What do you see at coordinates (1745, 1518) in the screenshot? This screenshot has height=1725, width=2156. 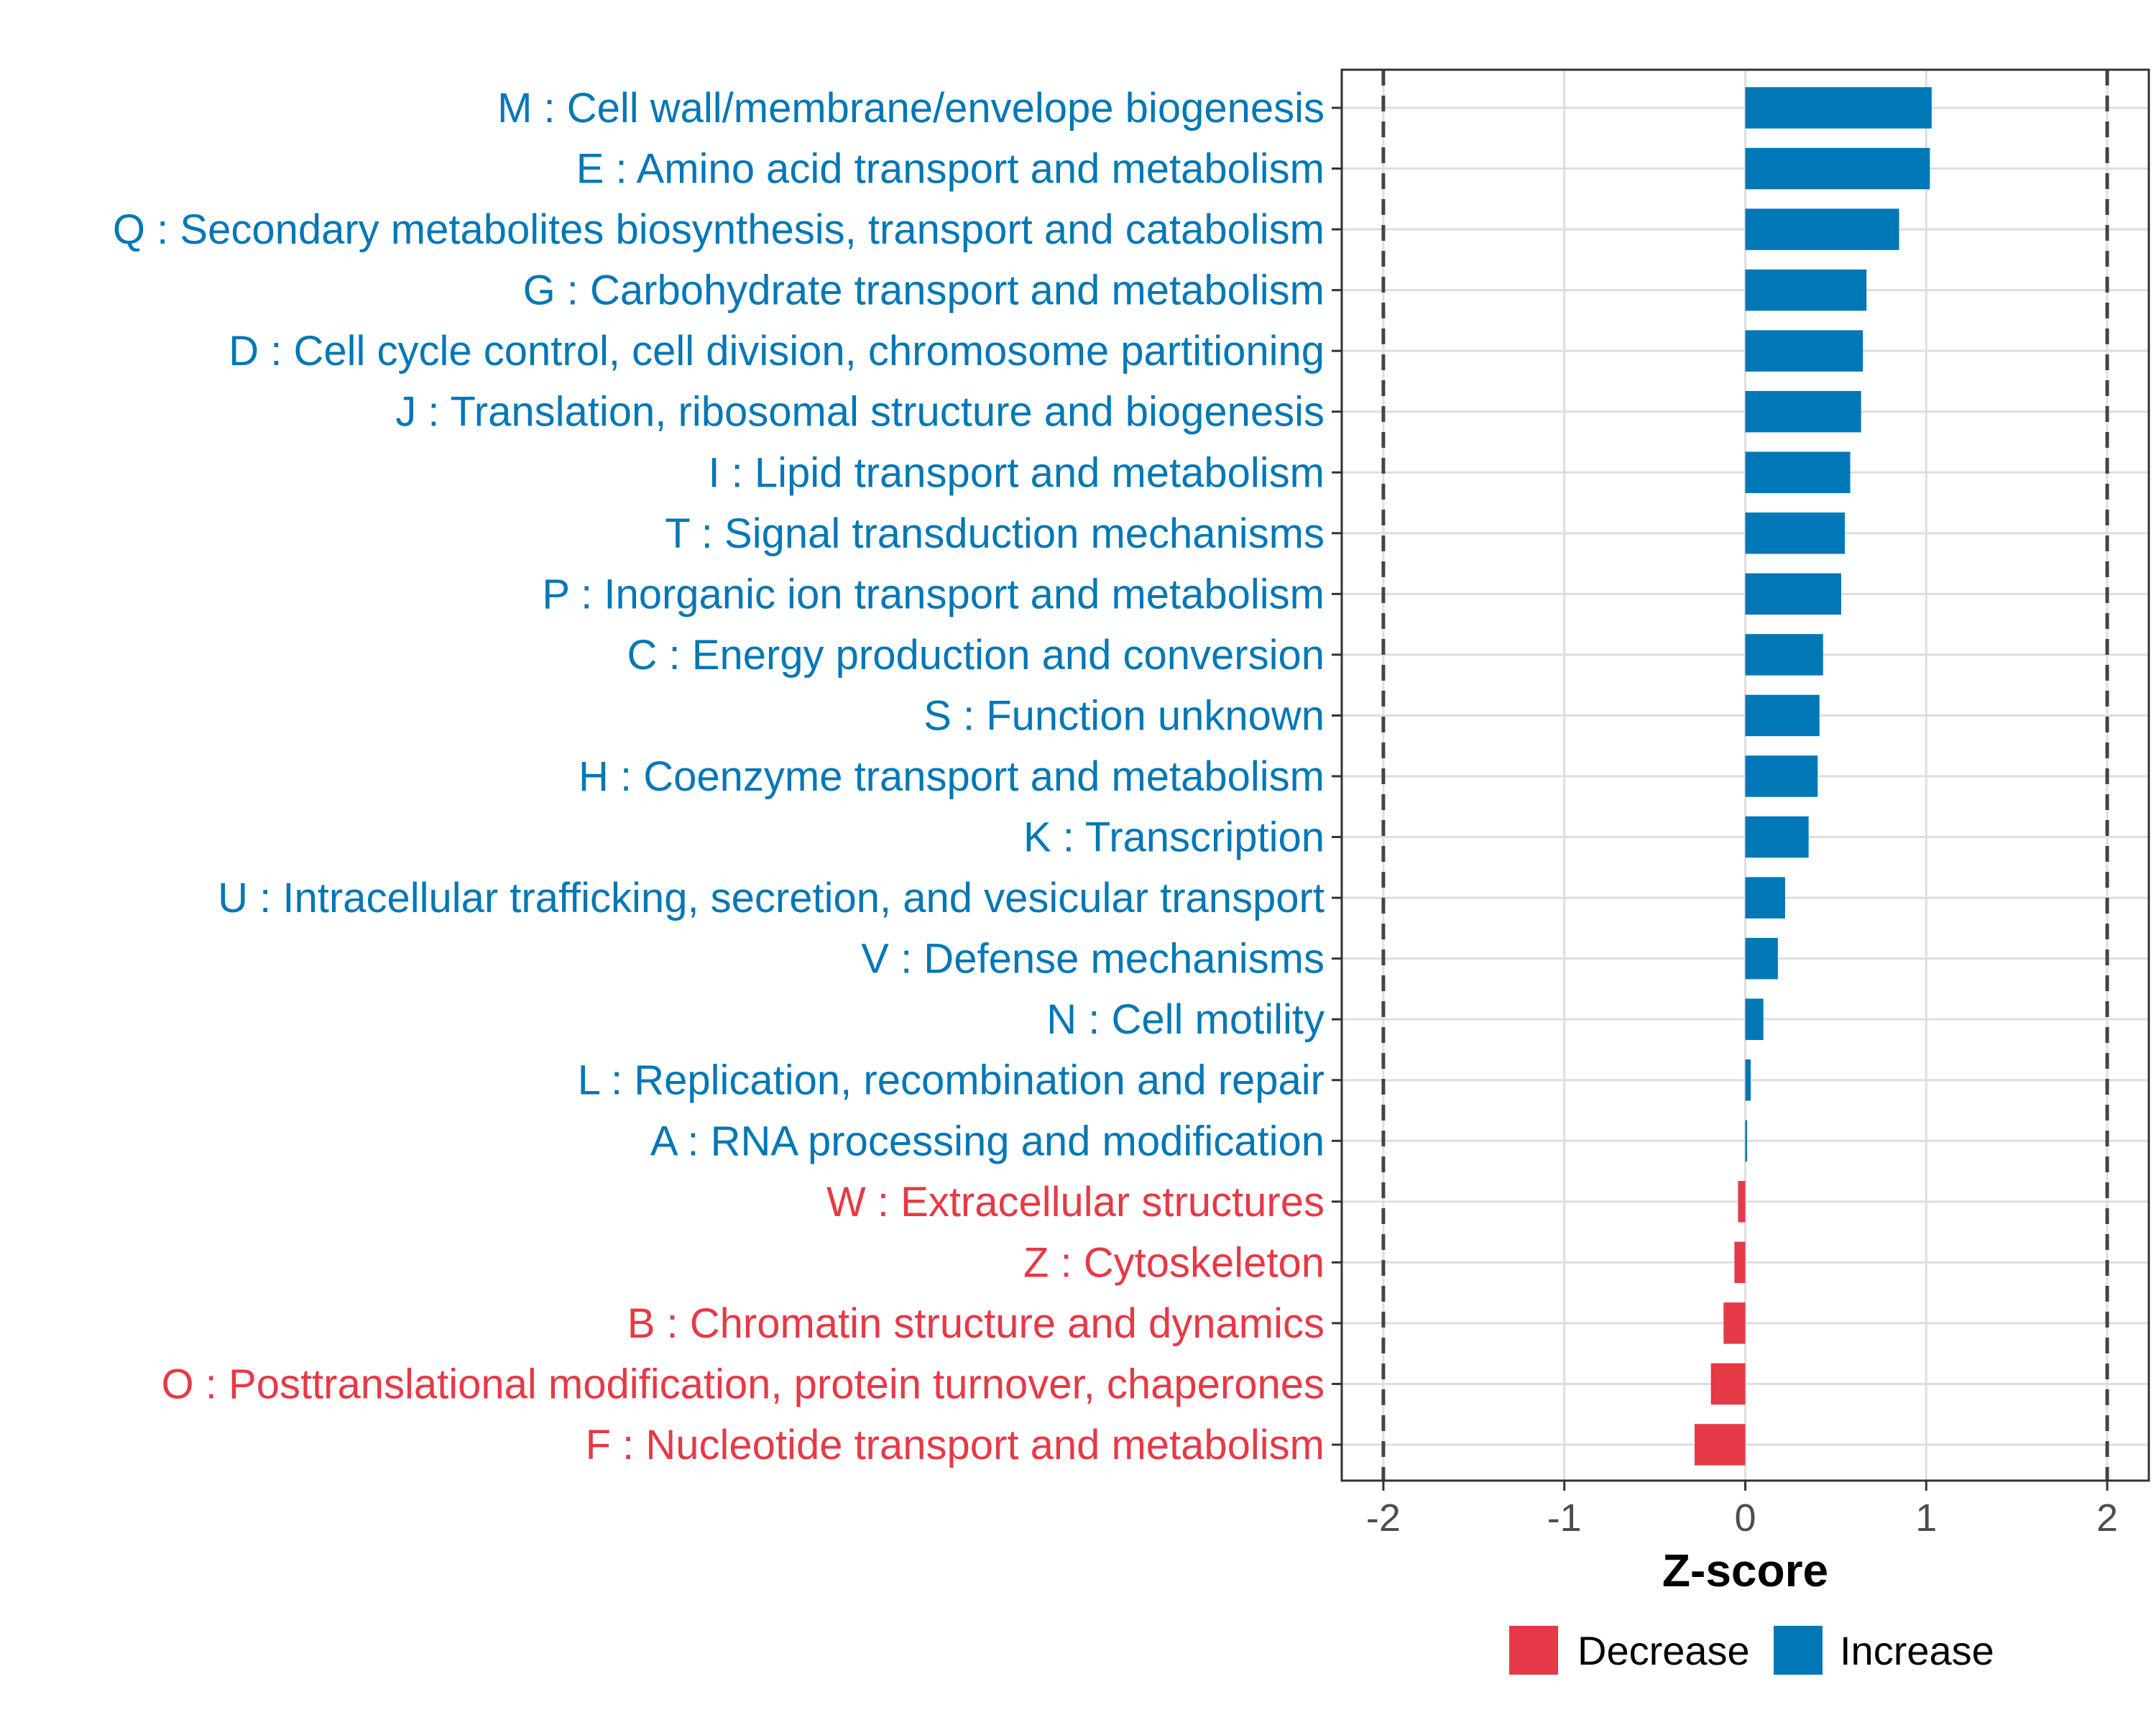 I see `x-tick-label: 0` at bounding box center [1745, 1518].